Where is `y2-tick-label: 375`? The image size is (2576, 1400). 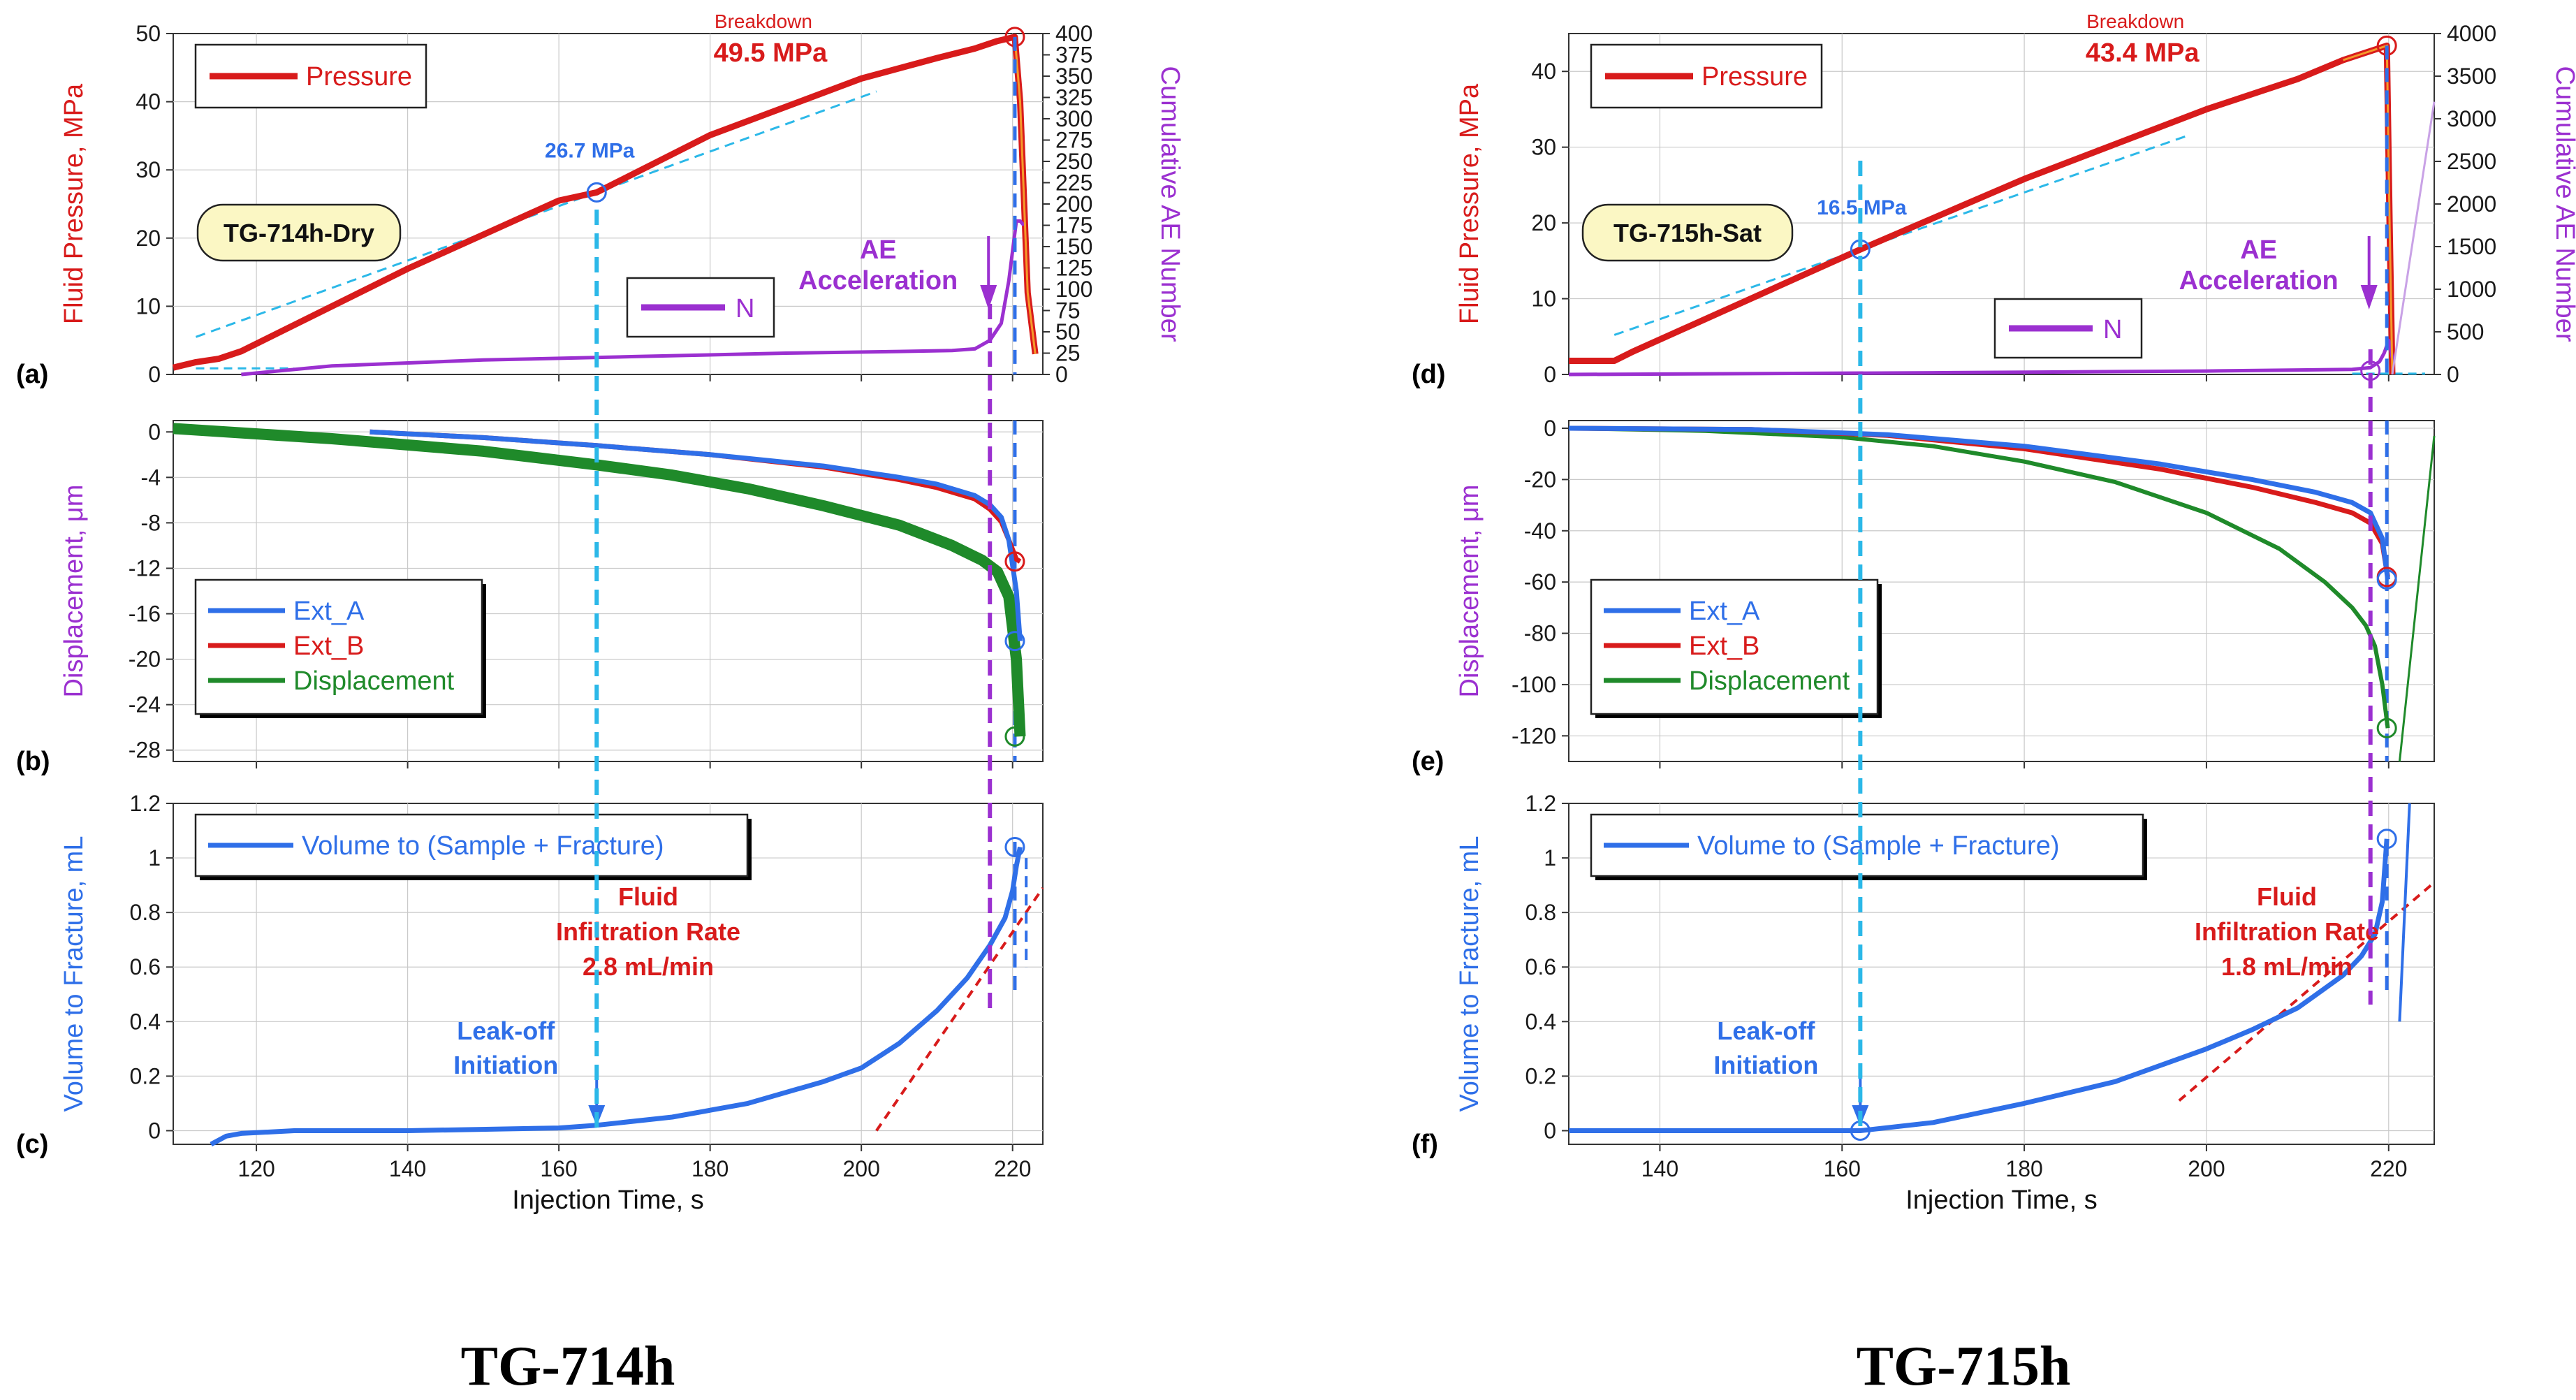 y2-tick-label: 375 is located at coordinates (1073, 55).